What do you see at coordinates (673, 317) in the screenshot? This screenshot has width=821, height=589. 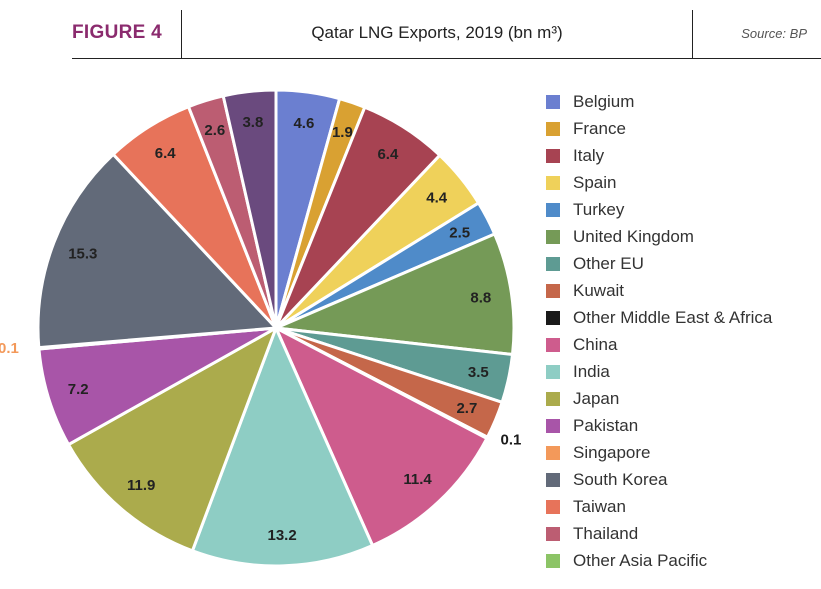 I see `legend-label: Other Middle East & Africa` at bounding box center [673, 317].